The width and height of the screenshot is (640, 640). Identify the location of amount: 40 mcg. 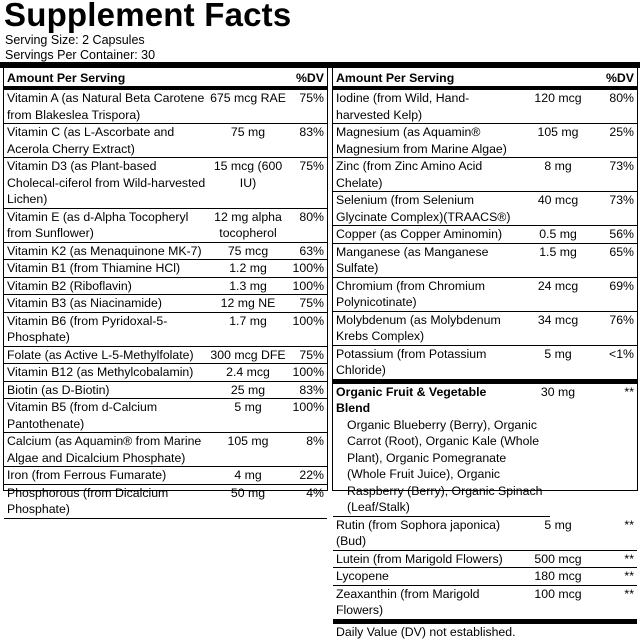
(558, 208).